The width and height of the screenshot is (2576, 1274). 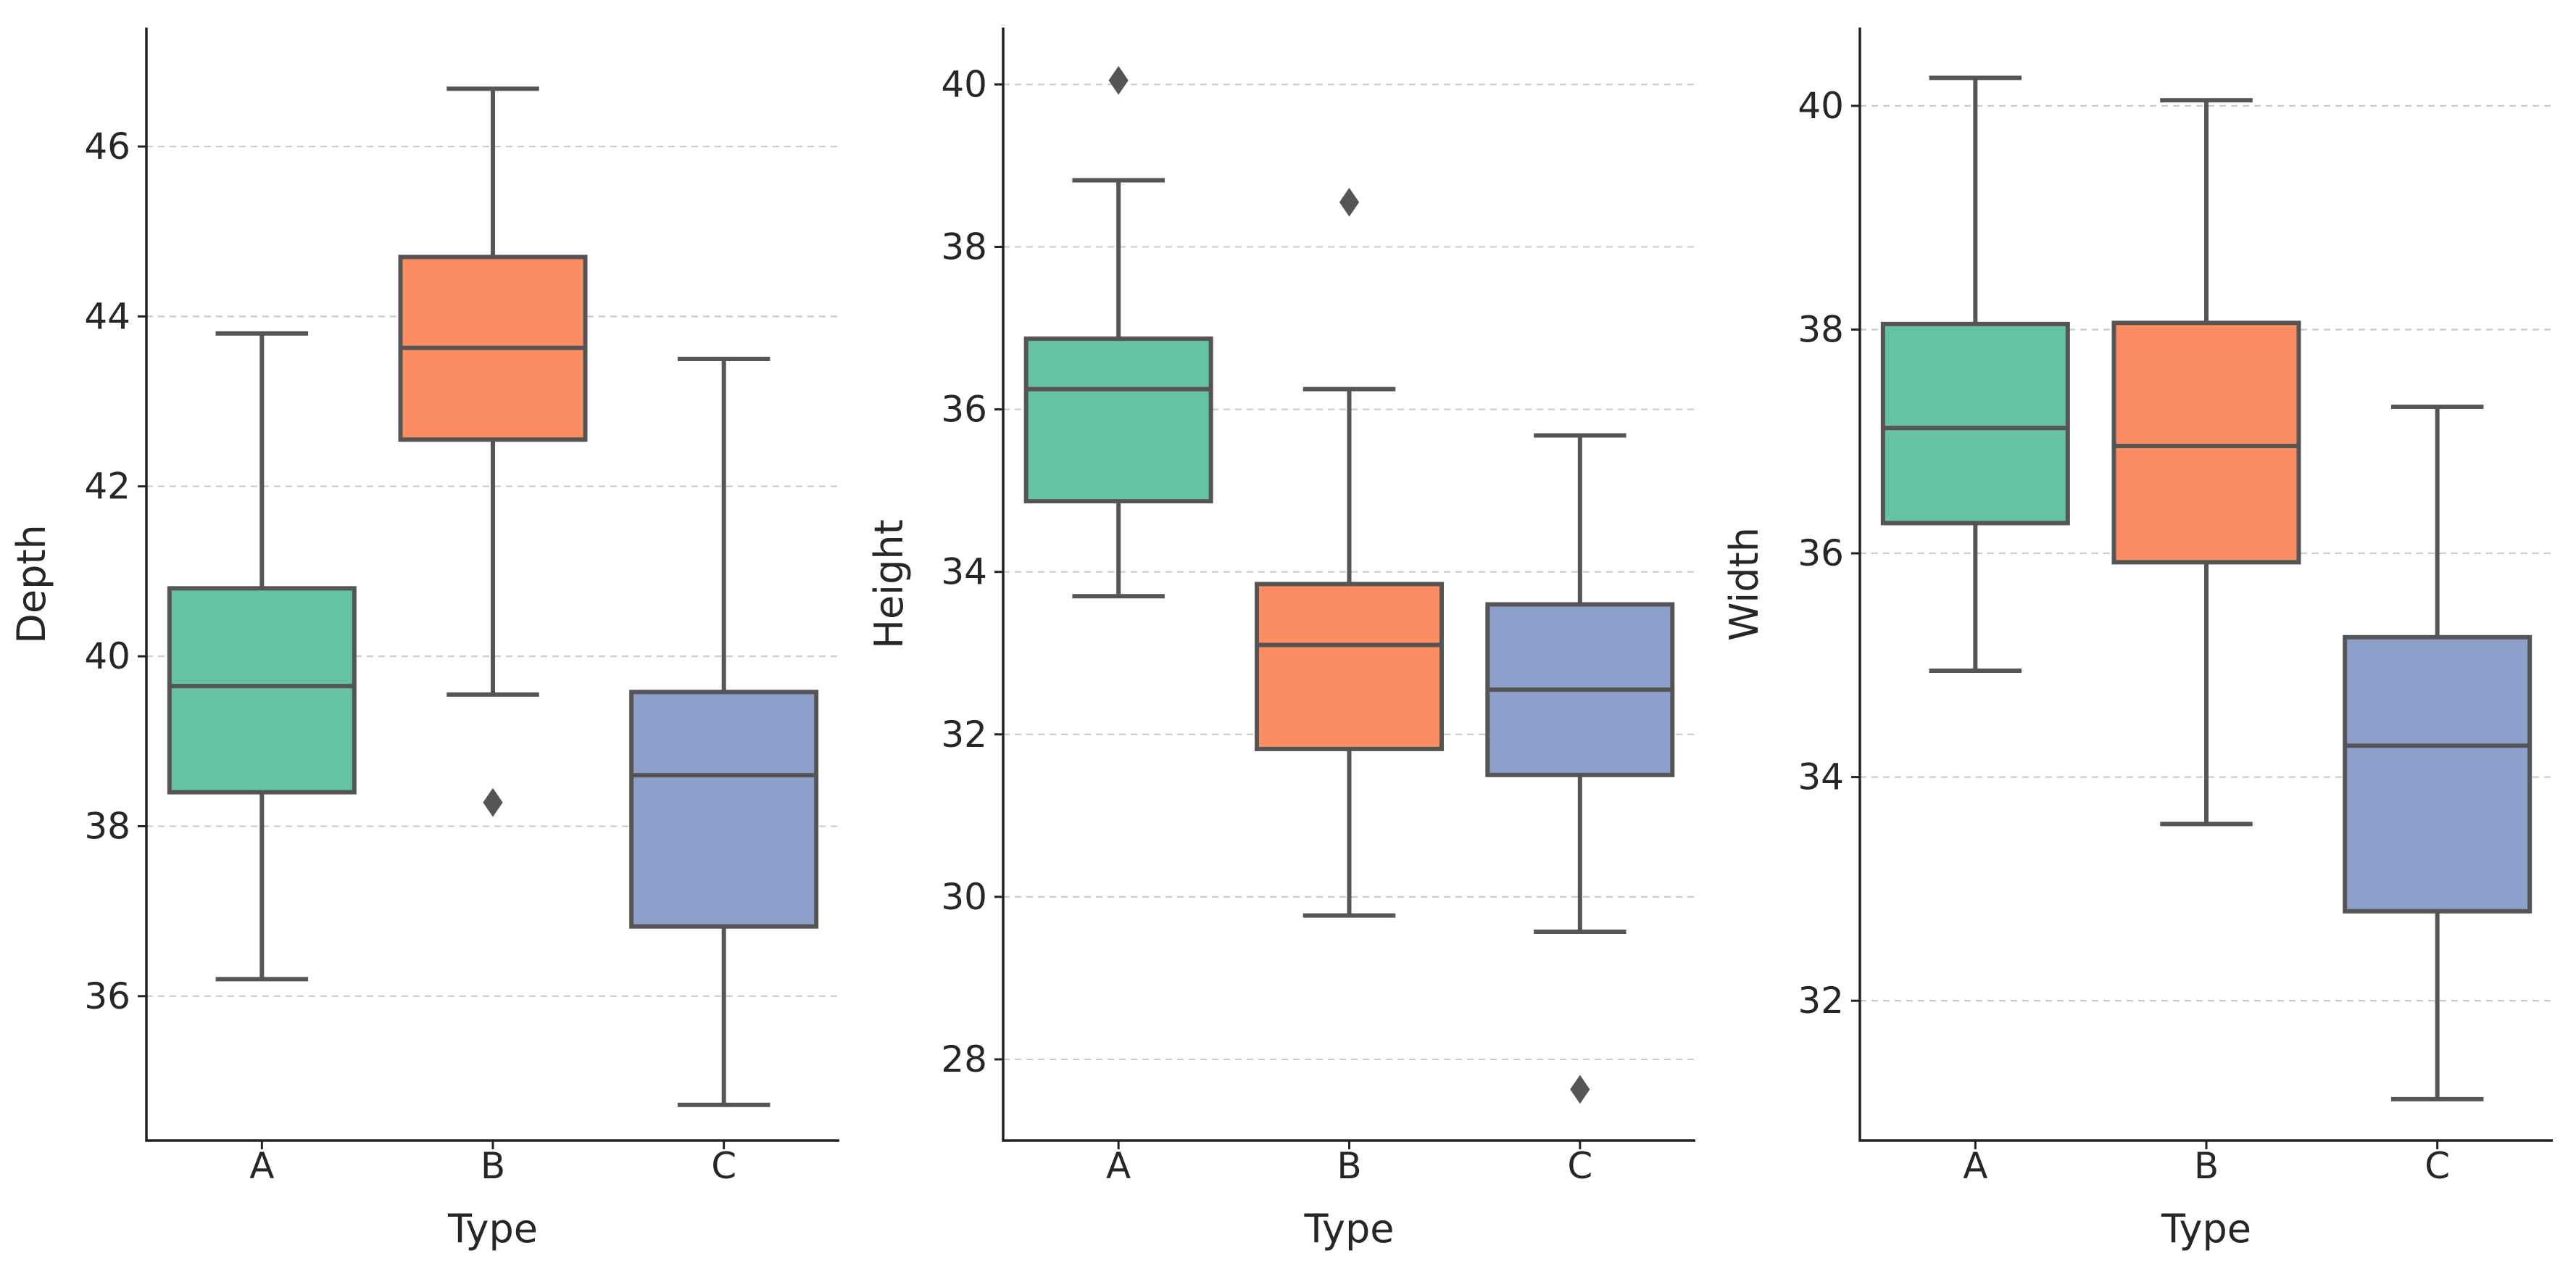 What do you see at coordinates (1348, 1229) in the screenshot?
I see `height-x-axis-label: Type` at bounding box center [1348, 1229].